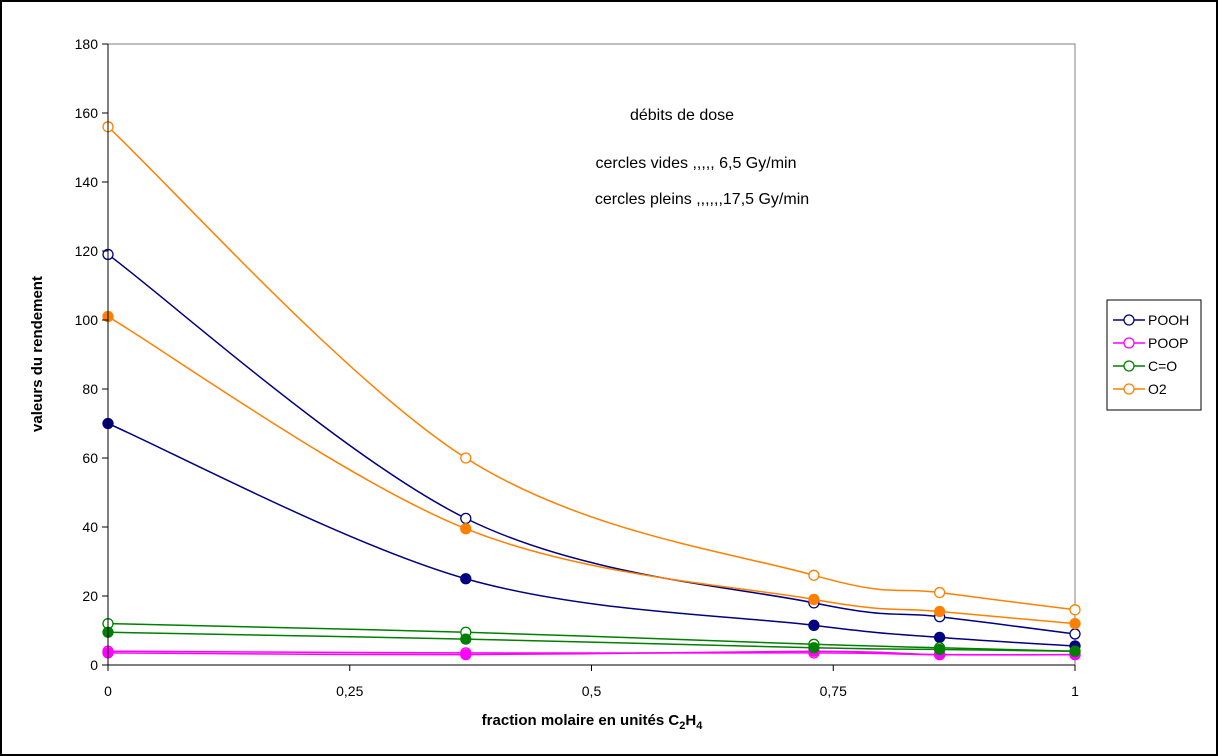  What do you see at coordinates (108, 691) in the screenshot?
I see `x-tick-label-0: 0` at bounding box center [108, 691].